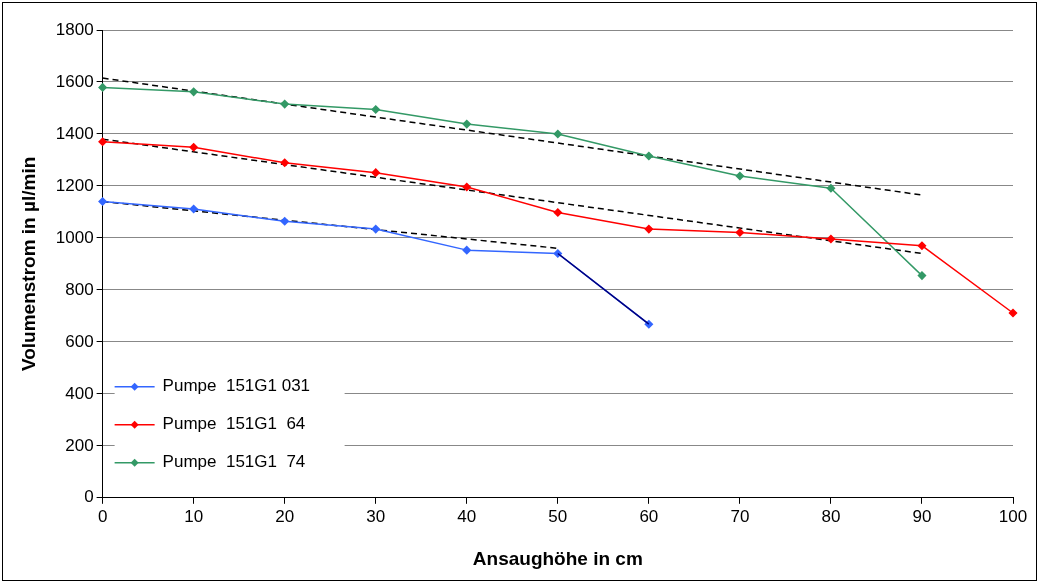  Describe the element at coordinates (376, 516) in the screenshot. I see `x-tick-label: 30` at that location.